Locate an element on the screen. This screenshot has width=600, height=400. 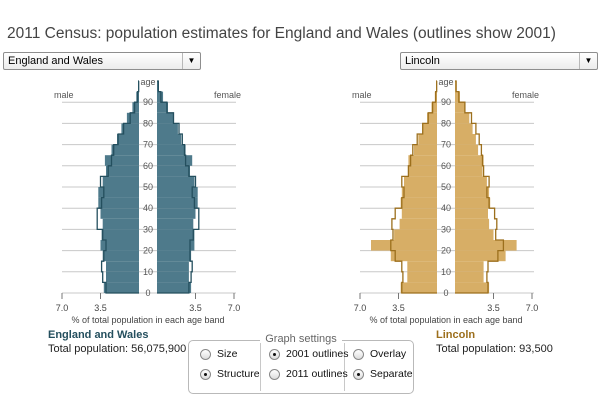
age-tick-label: 10 is located at coordinates (446, 272).